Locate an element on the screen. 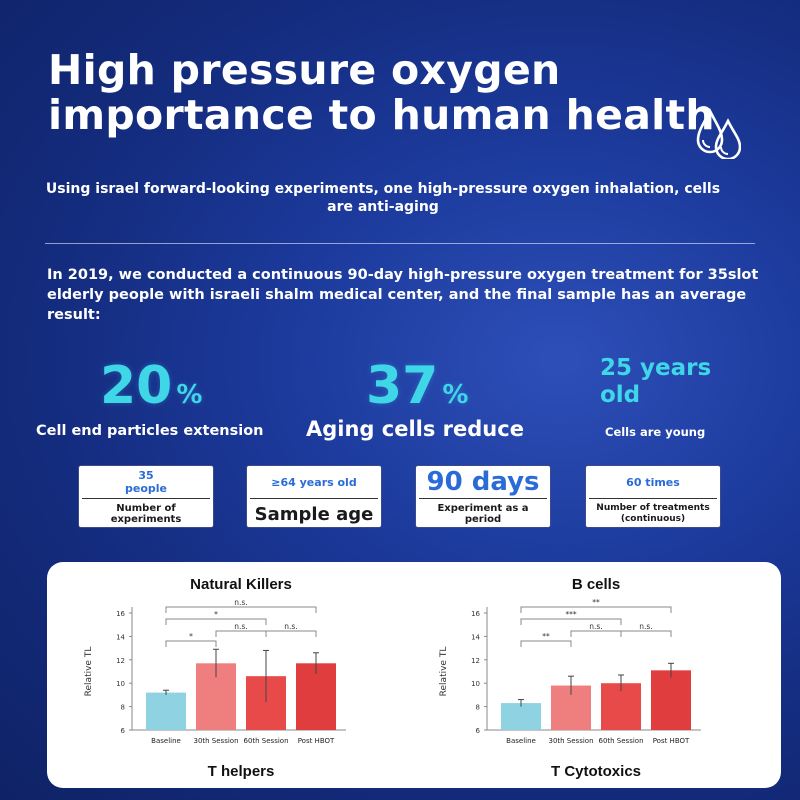  years-line-1: 25 years is located at coordinates (656, 368).